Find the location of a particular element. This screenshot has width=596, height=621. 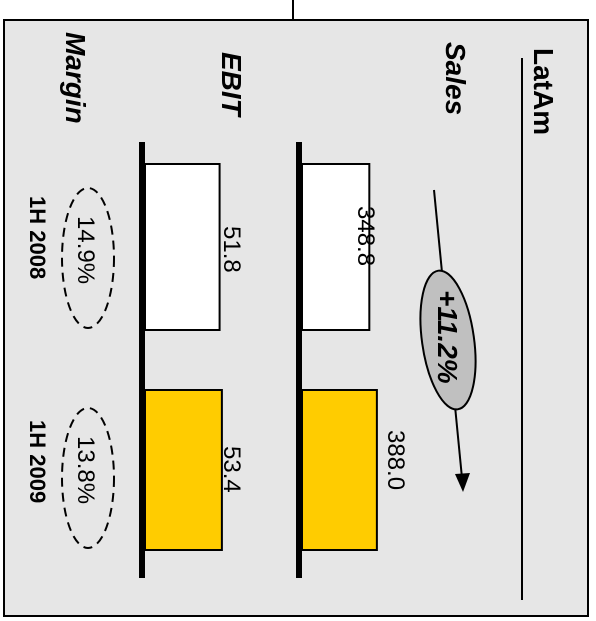

value-label-ebit-1h2009: 53.4 is located at coordinates (231, 469).